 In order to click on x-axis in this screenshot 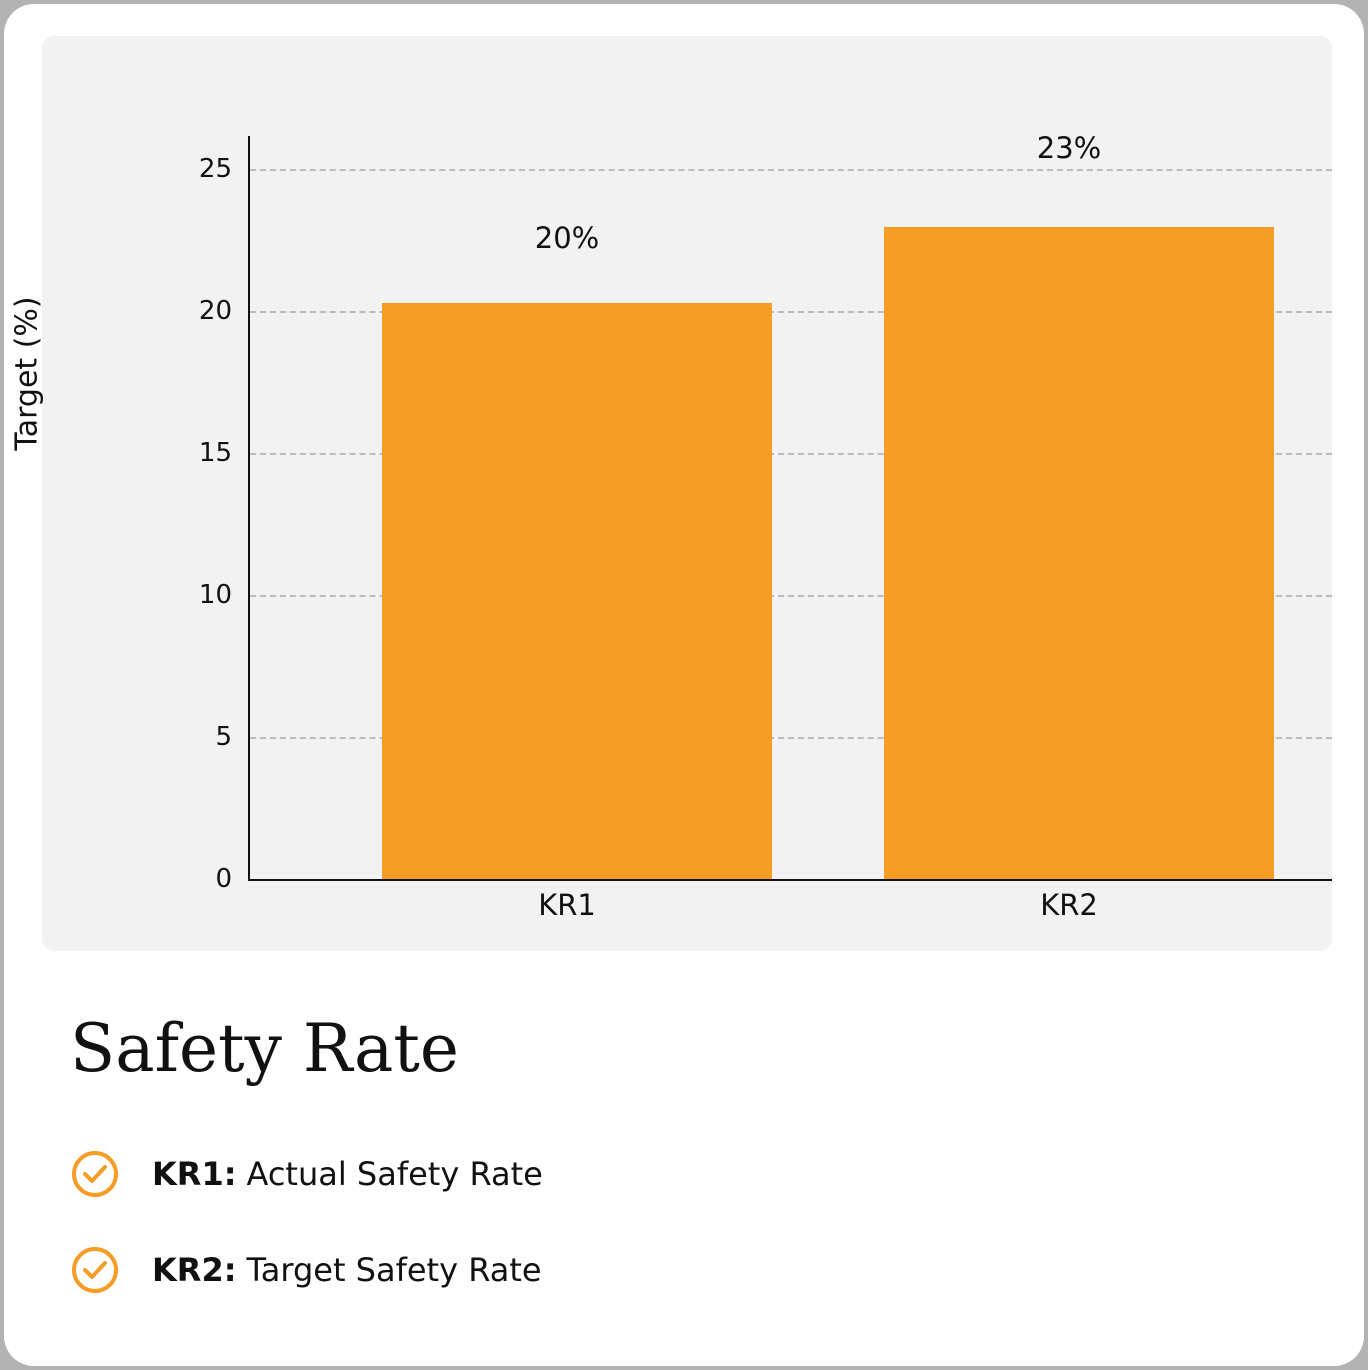, I will do `click(790, 880)`.